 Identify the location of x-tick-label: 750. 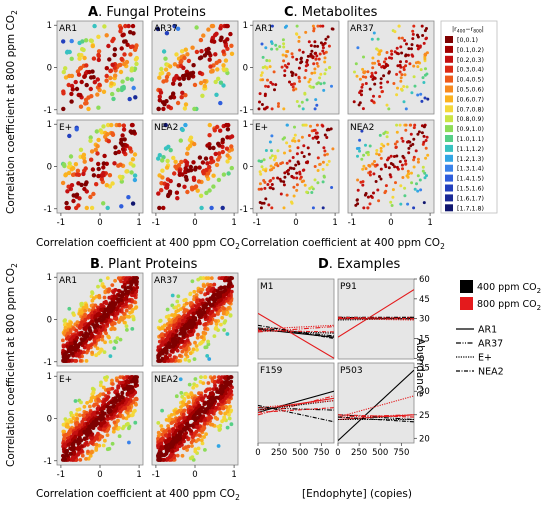
(401, 453).